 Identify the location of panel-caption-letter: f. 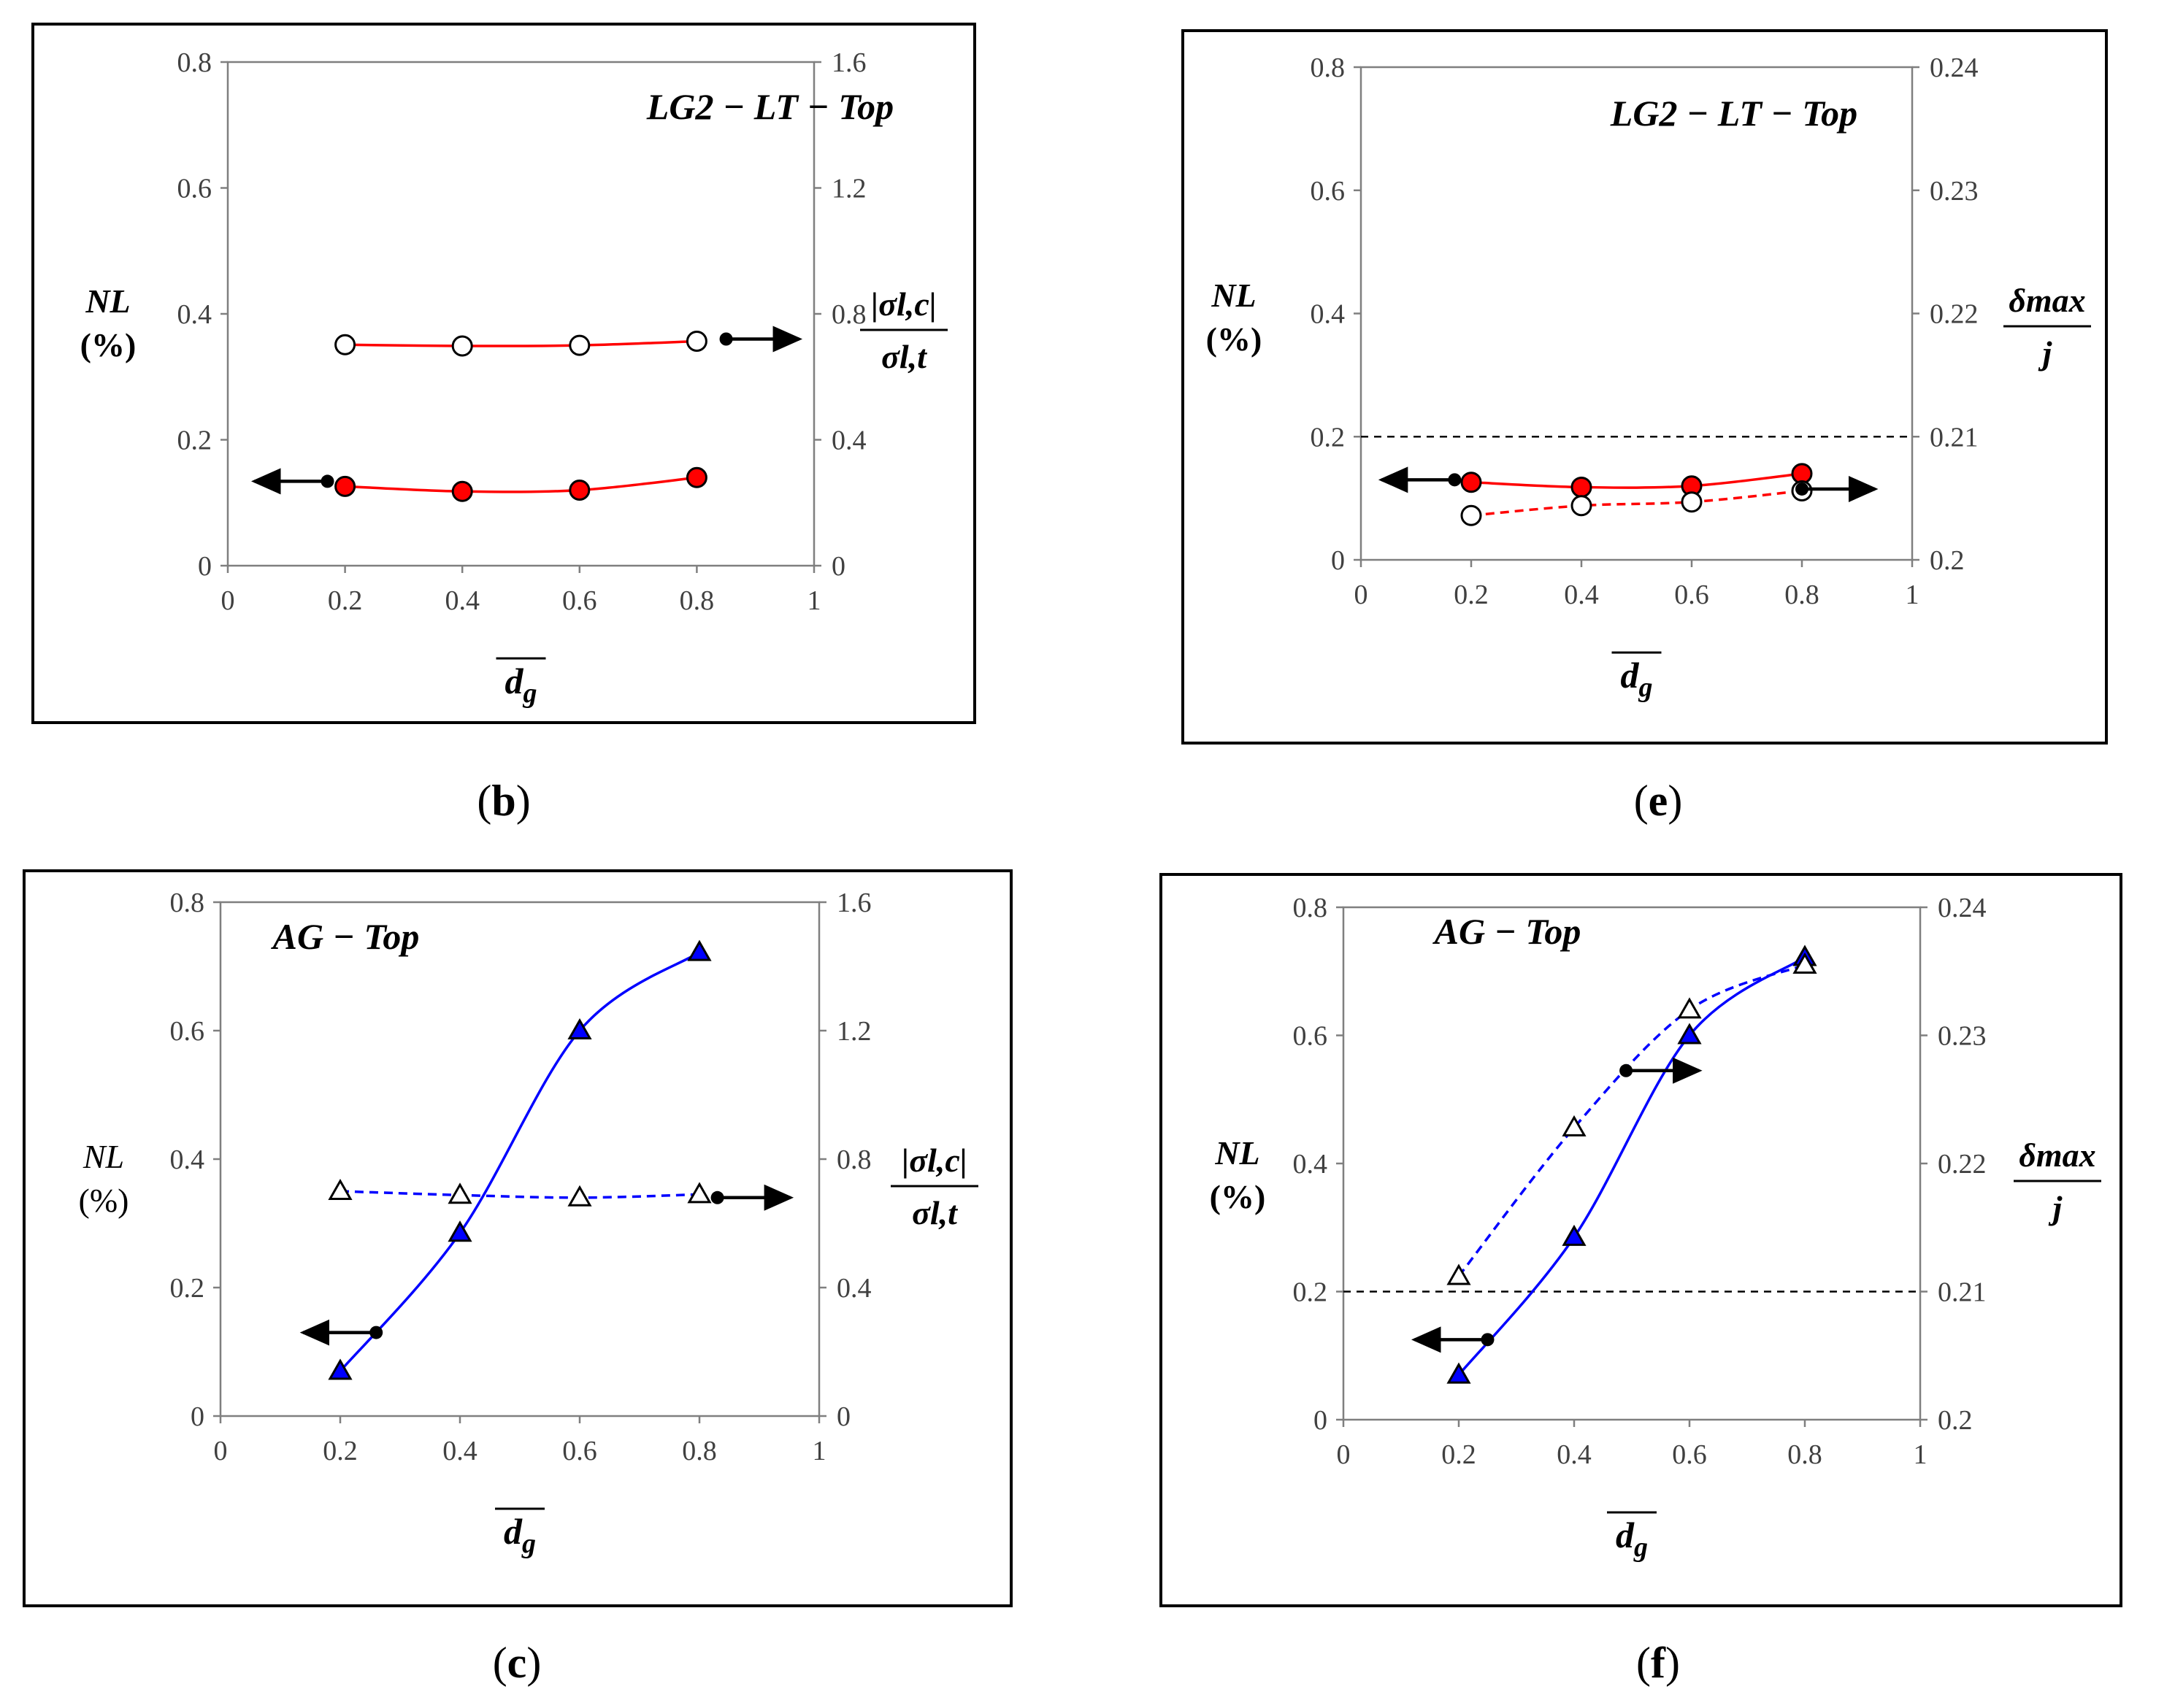
(1658, 1663).